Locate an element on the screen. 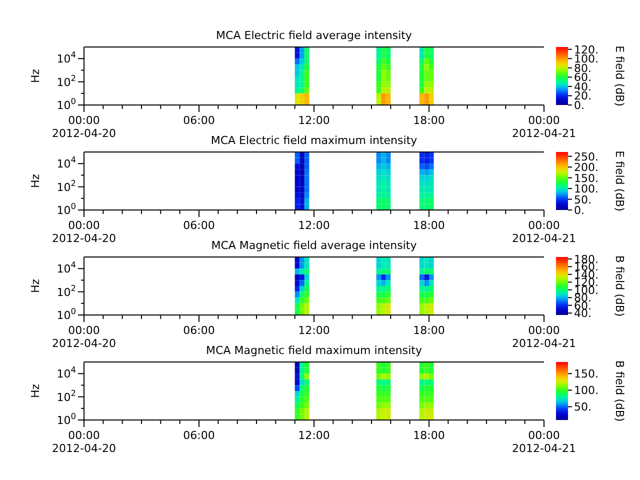  chart-title: MCA Electric field maximum intensity is located at coordinates (314, 140).